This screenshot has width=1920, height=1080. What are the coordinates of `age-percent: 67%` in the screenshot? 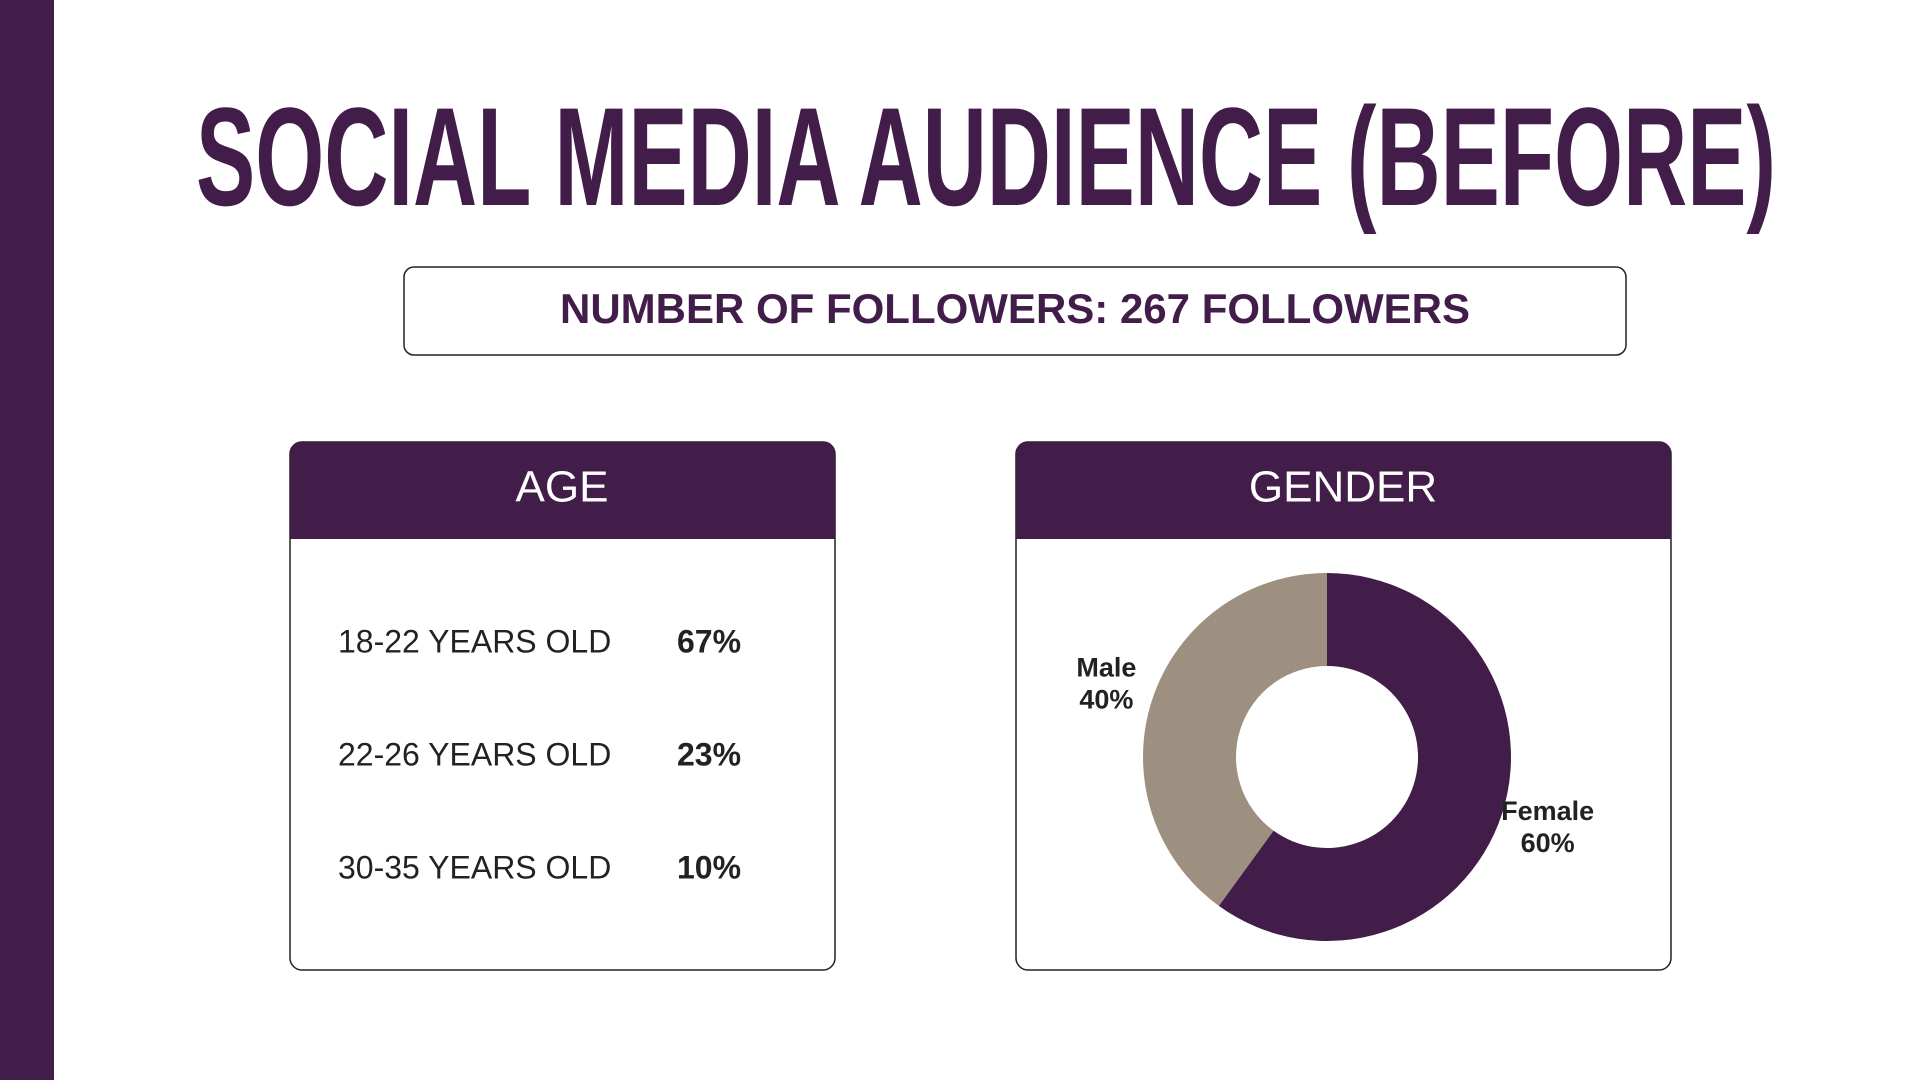 It's located at (709, 641).